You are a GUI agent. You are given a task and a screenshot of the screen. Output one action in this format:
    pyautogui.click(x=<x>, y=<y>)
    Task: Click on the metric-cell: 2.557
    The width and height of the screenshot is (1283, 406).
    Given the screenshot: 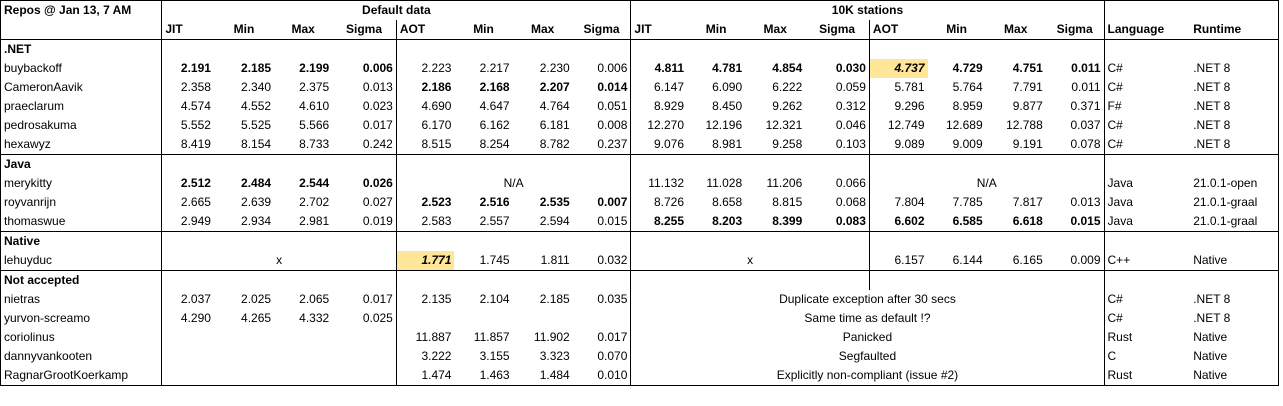 What is the action you would take?
    pyautogui.click(x=483, y=222)
    